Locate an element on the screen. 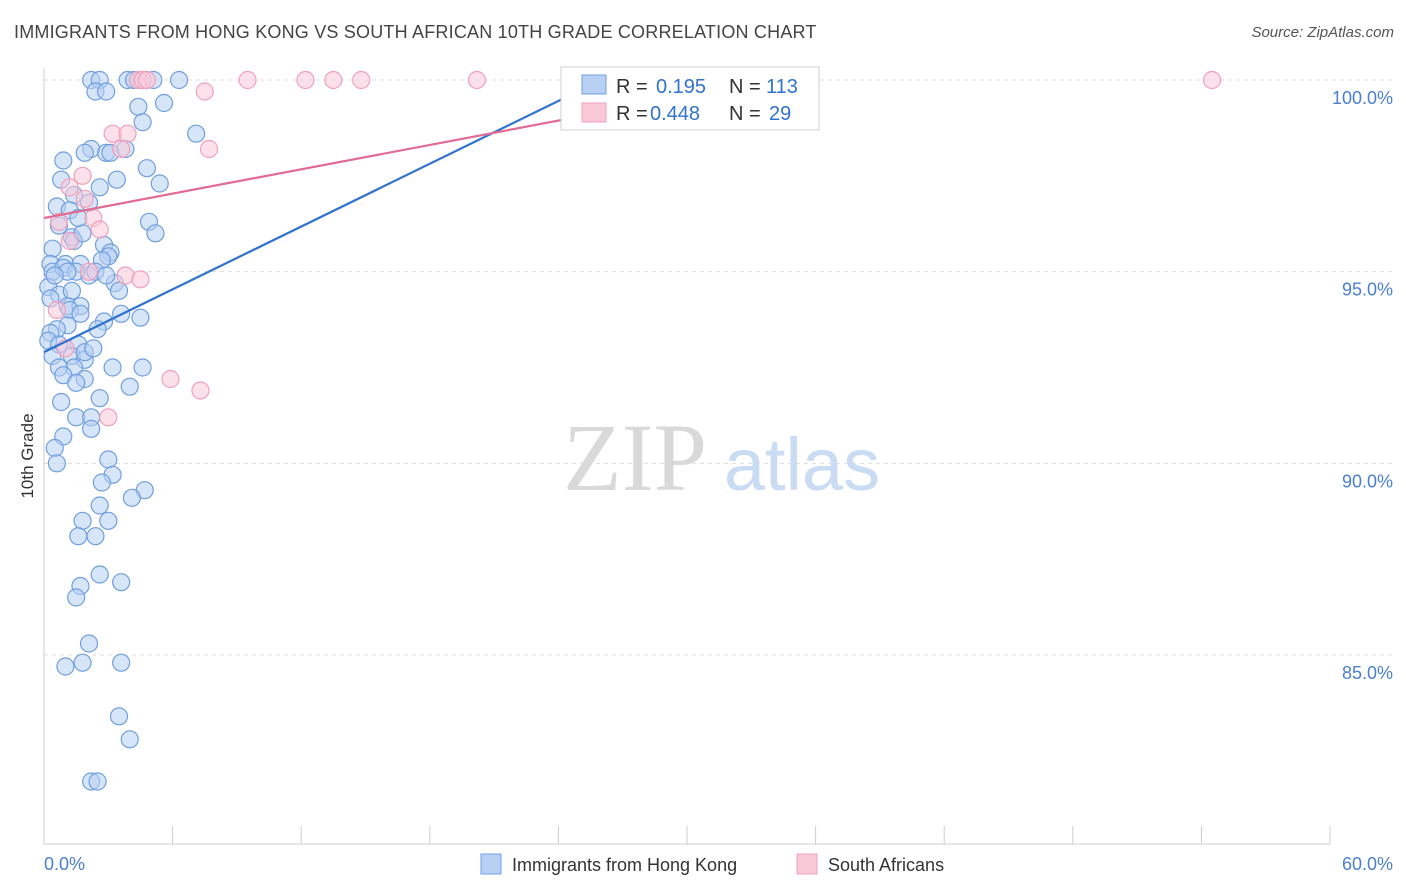 This screenshot has width=1406, height=892. watermark: ZIP atlas is located at coordinates (721, 457).